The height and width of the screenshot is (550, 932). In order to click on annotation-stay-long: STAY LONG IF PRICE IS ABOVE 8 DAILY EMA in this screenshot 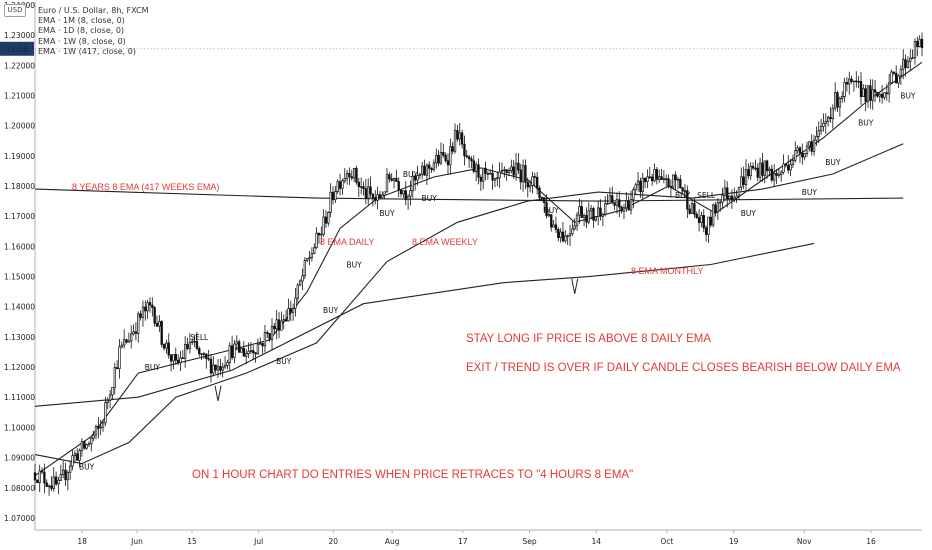, I will do `click(588, 339)`.